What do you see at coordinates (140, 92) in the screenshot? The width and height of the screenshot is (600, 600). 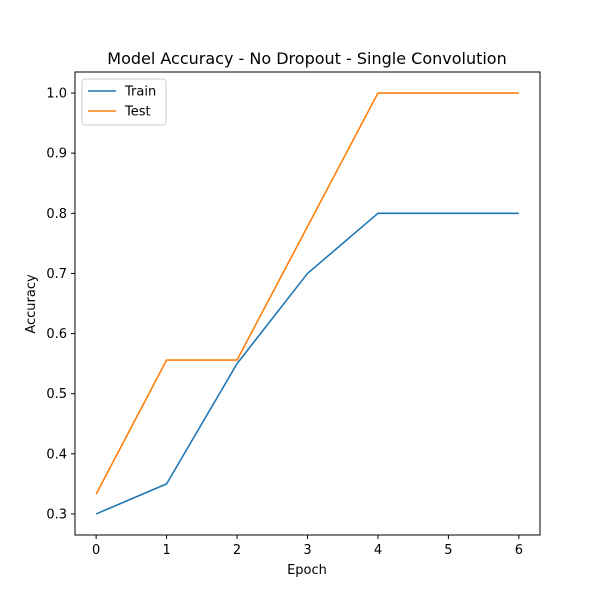 I see `legend-label-train: Train` at bounding box center [140, 92].